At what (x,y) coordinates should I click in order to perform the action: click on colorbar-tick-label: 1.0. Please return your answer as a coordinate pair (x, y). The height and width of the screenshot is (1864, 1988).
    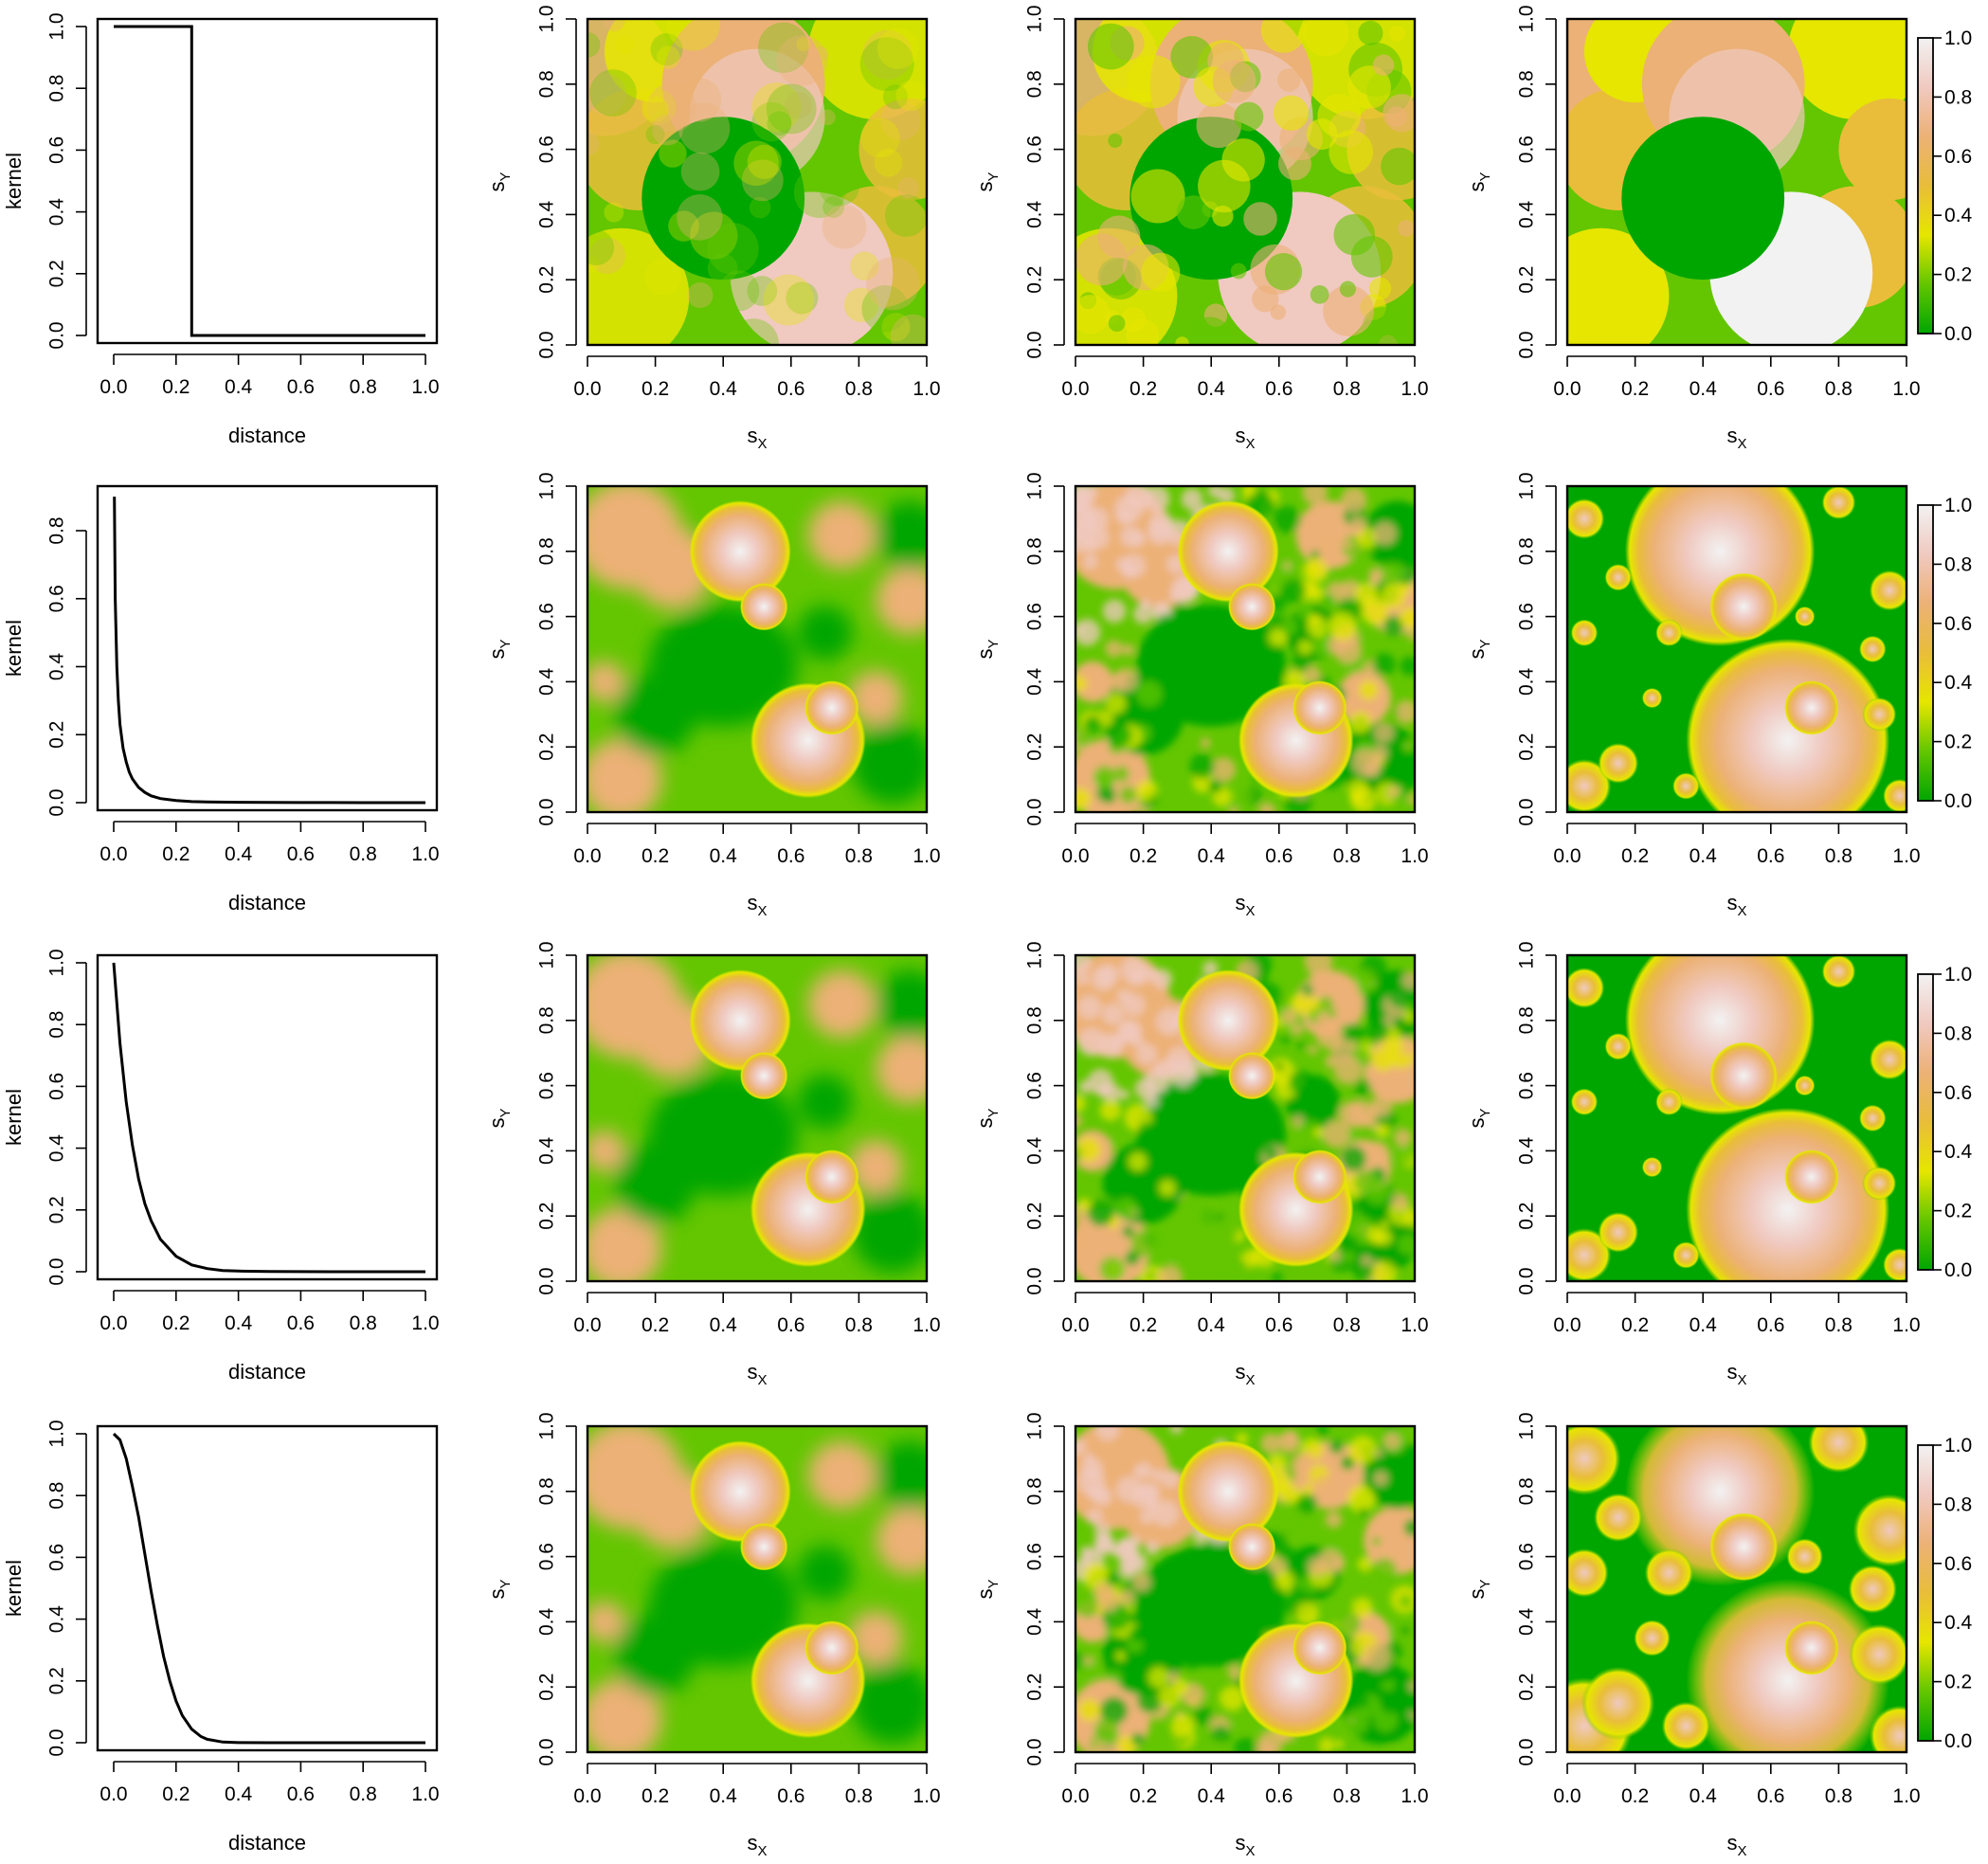
    Looking at the image, I should click on (1958, 38).